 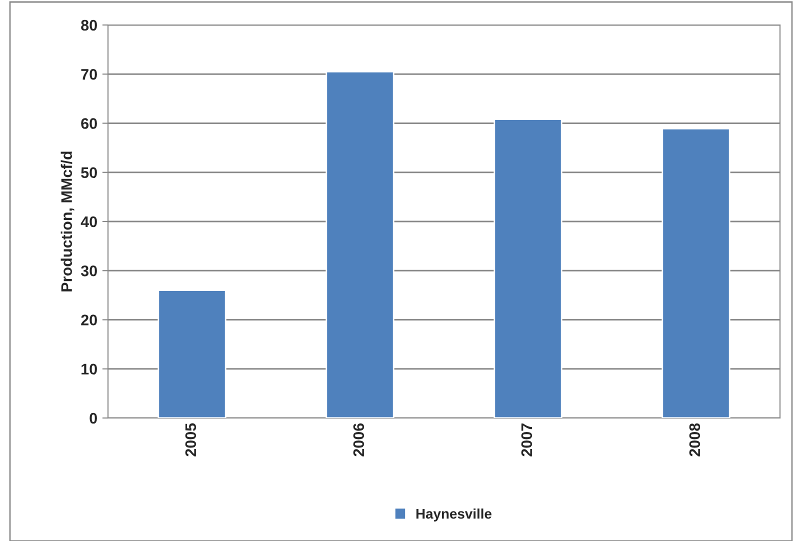 What do you see at coordinates (526, 440) in the screenshot?
I see `x-tick-label: 2007` at bounding box center [526, 440].